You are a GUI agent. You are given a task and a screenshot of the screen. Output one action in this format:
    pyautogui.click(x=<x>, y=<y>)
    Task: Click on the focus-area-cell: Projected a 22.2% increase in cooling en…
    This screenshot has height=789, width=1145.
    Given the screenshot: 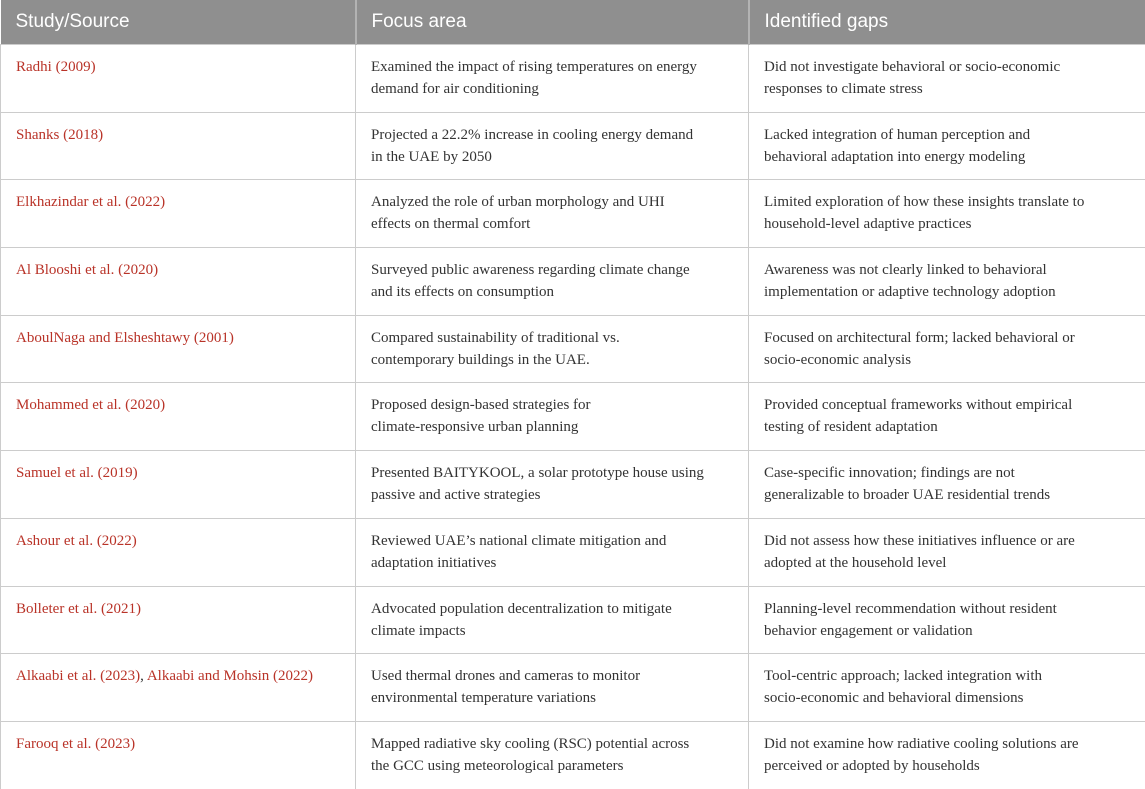 What is the action you would take?
    pyautogui.click(x=552, y=146)
    